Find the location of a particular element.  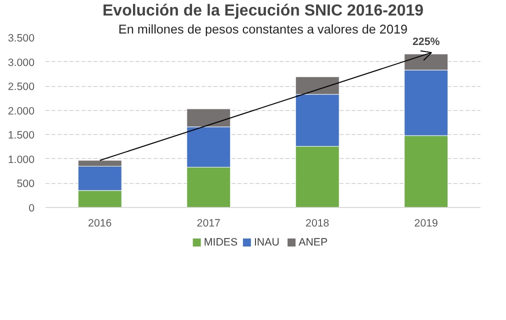

y-tick-label: 2.000 is located at coordinates (21, 111).